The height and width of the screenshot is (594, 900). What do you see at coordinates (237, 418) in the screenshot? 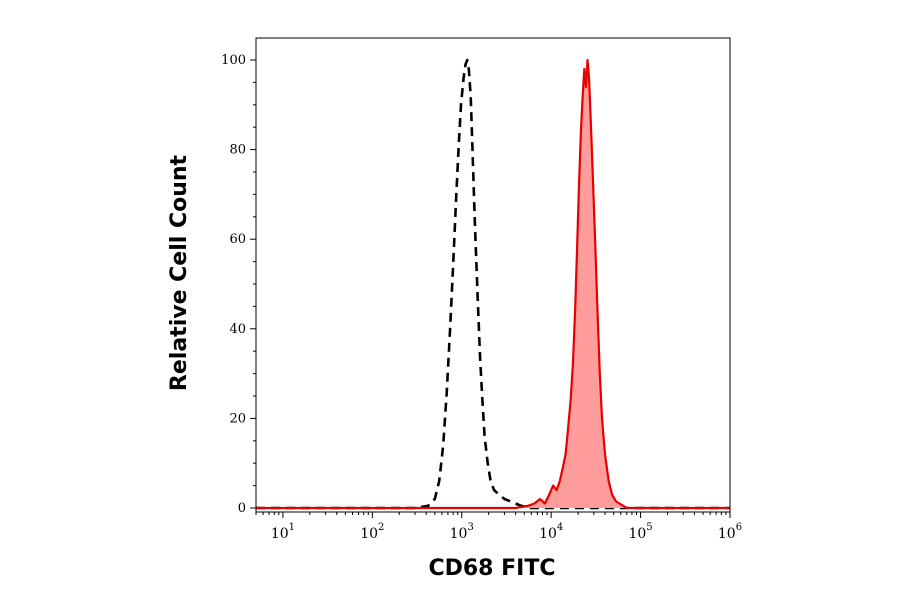
I see `y-tick-label: 20` at bounding box center [237, 418].